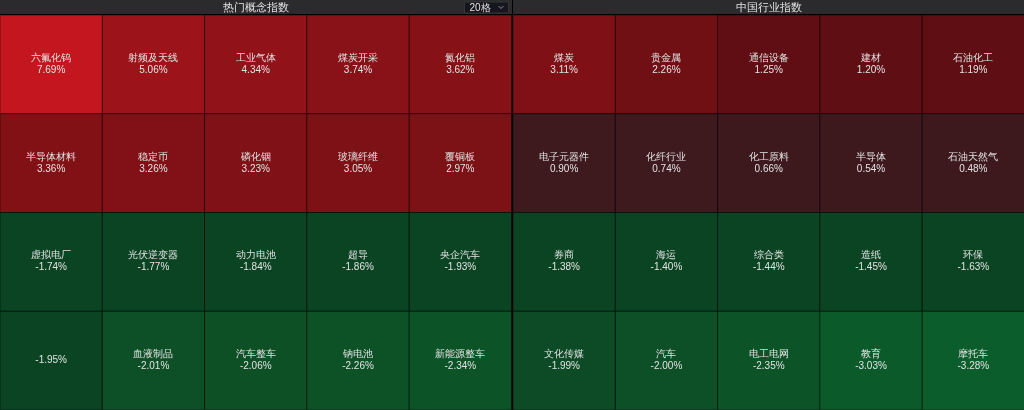 This screenshot has height=410, width=1024. I want to click on category-label: 虚拟电厂, so click(51, 255).